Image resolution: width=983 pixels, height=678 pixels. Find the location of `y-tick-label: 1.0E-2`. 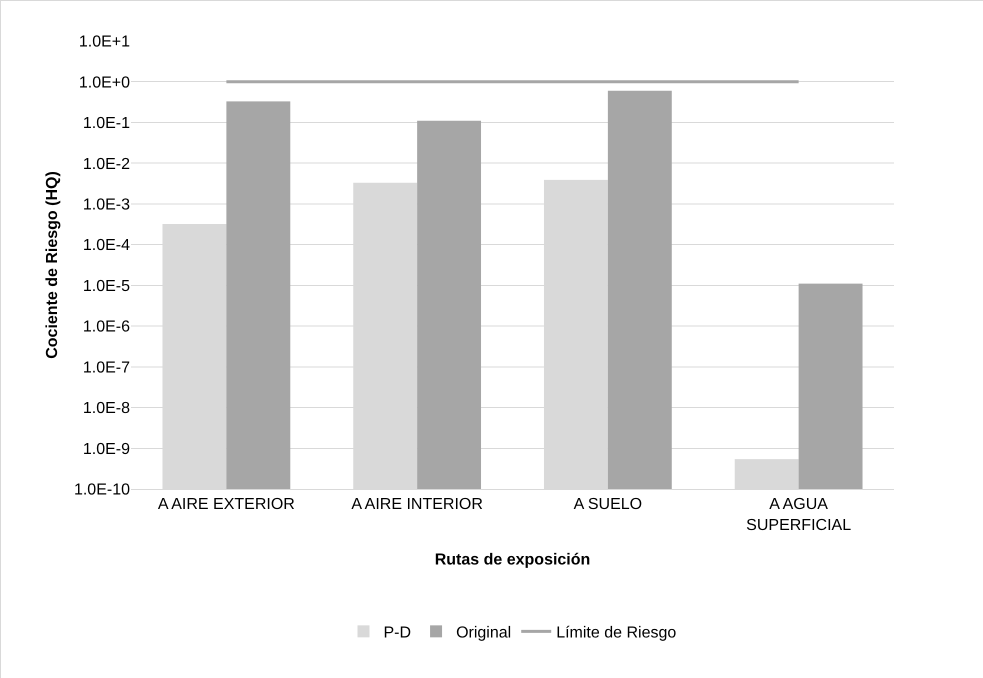

y-tick-label: 1.0E-2 is located at coordinates (106, 164).